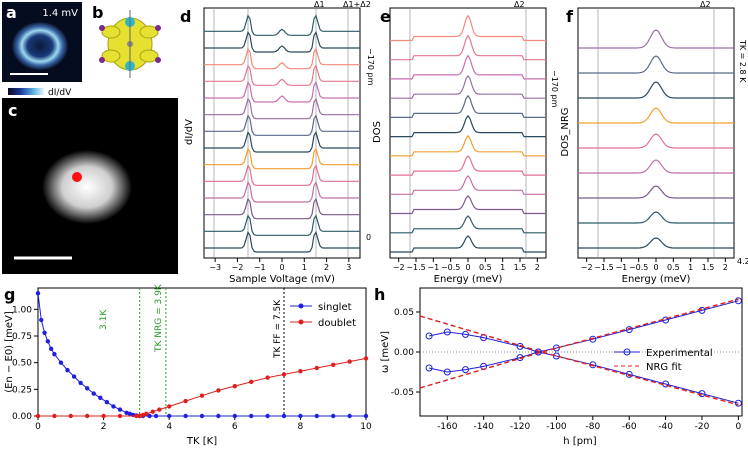 This screenshot has height=452, width=748. I want to click on legend-g: singlet doublet, so click(323, 315).